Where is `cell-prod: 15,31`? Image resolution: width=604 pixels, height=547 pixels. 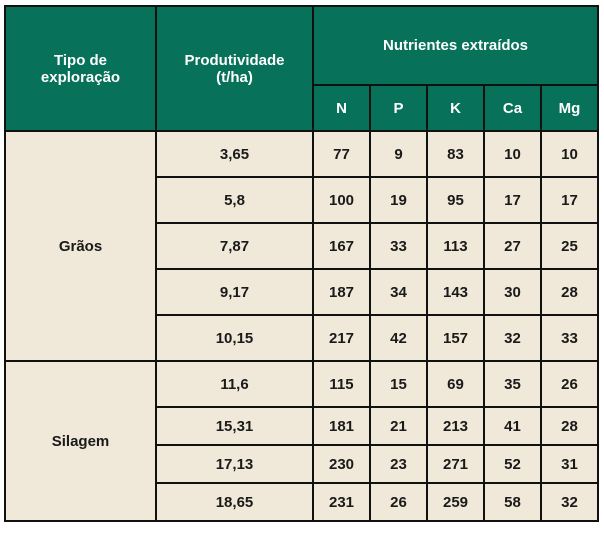 cell-prod: 15,31 is located at coordinates (234, 426).